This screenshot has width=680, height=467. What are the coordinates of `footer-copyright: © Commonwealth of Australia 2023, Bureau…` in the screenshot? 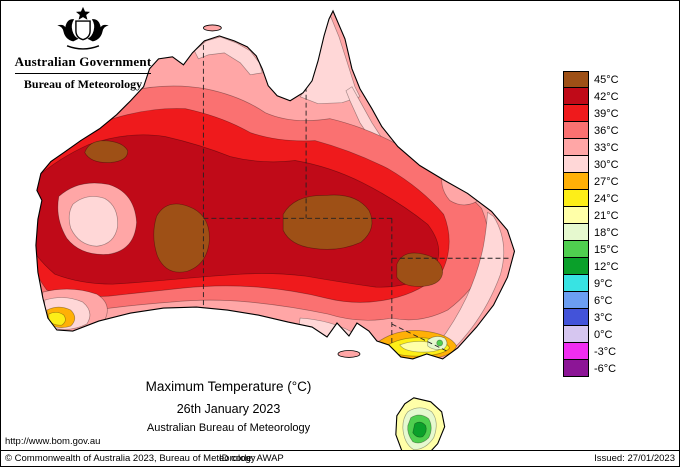 It's located at (130, 458).